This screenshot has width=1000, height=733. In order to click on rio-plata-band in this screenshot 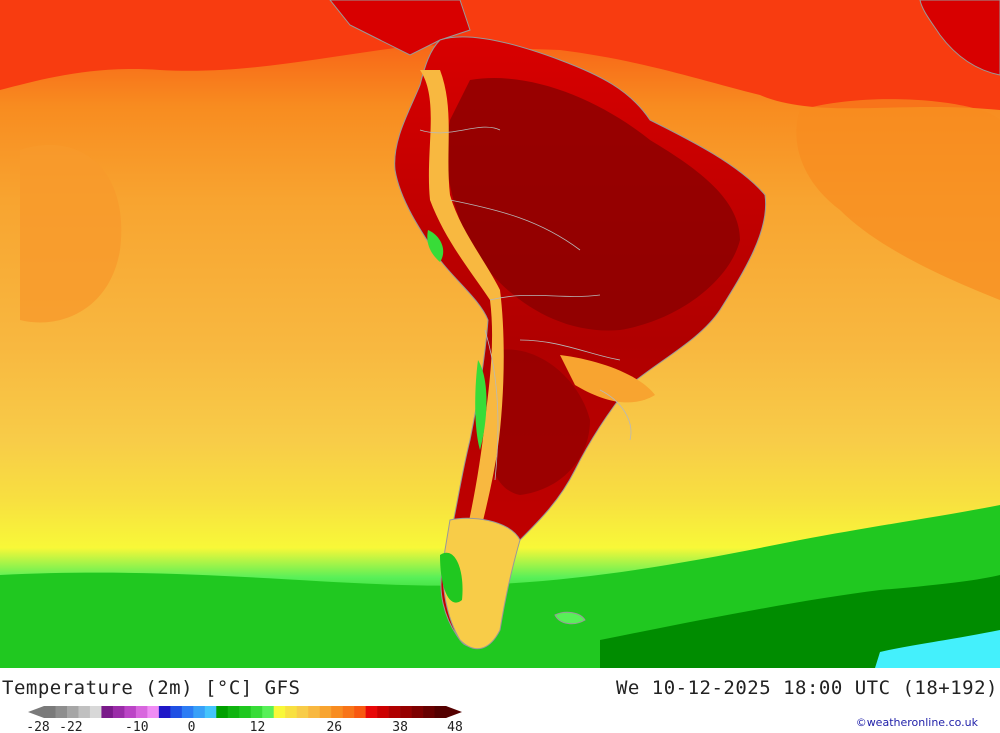, I will do `click(607, 379)`.